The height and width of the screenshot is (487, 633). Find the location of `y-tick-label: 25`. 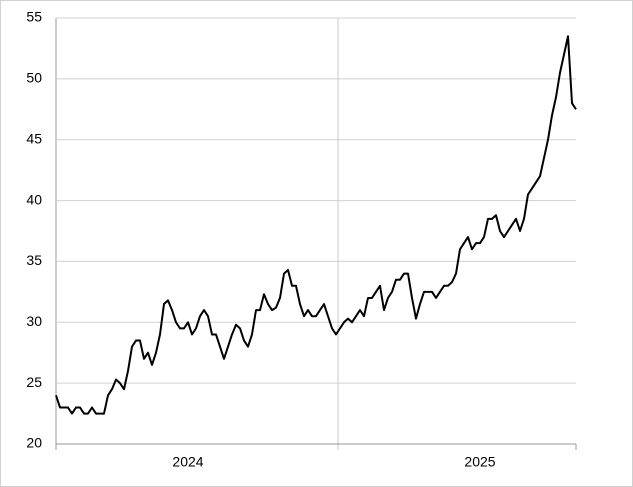

y-tick-label: 25 is located at coordinates (34, 382).